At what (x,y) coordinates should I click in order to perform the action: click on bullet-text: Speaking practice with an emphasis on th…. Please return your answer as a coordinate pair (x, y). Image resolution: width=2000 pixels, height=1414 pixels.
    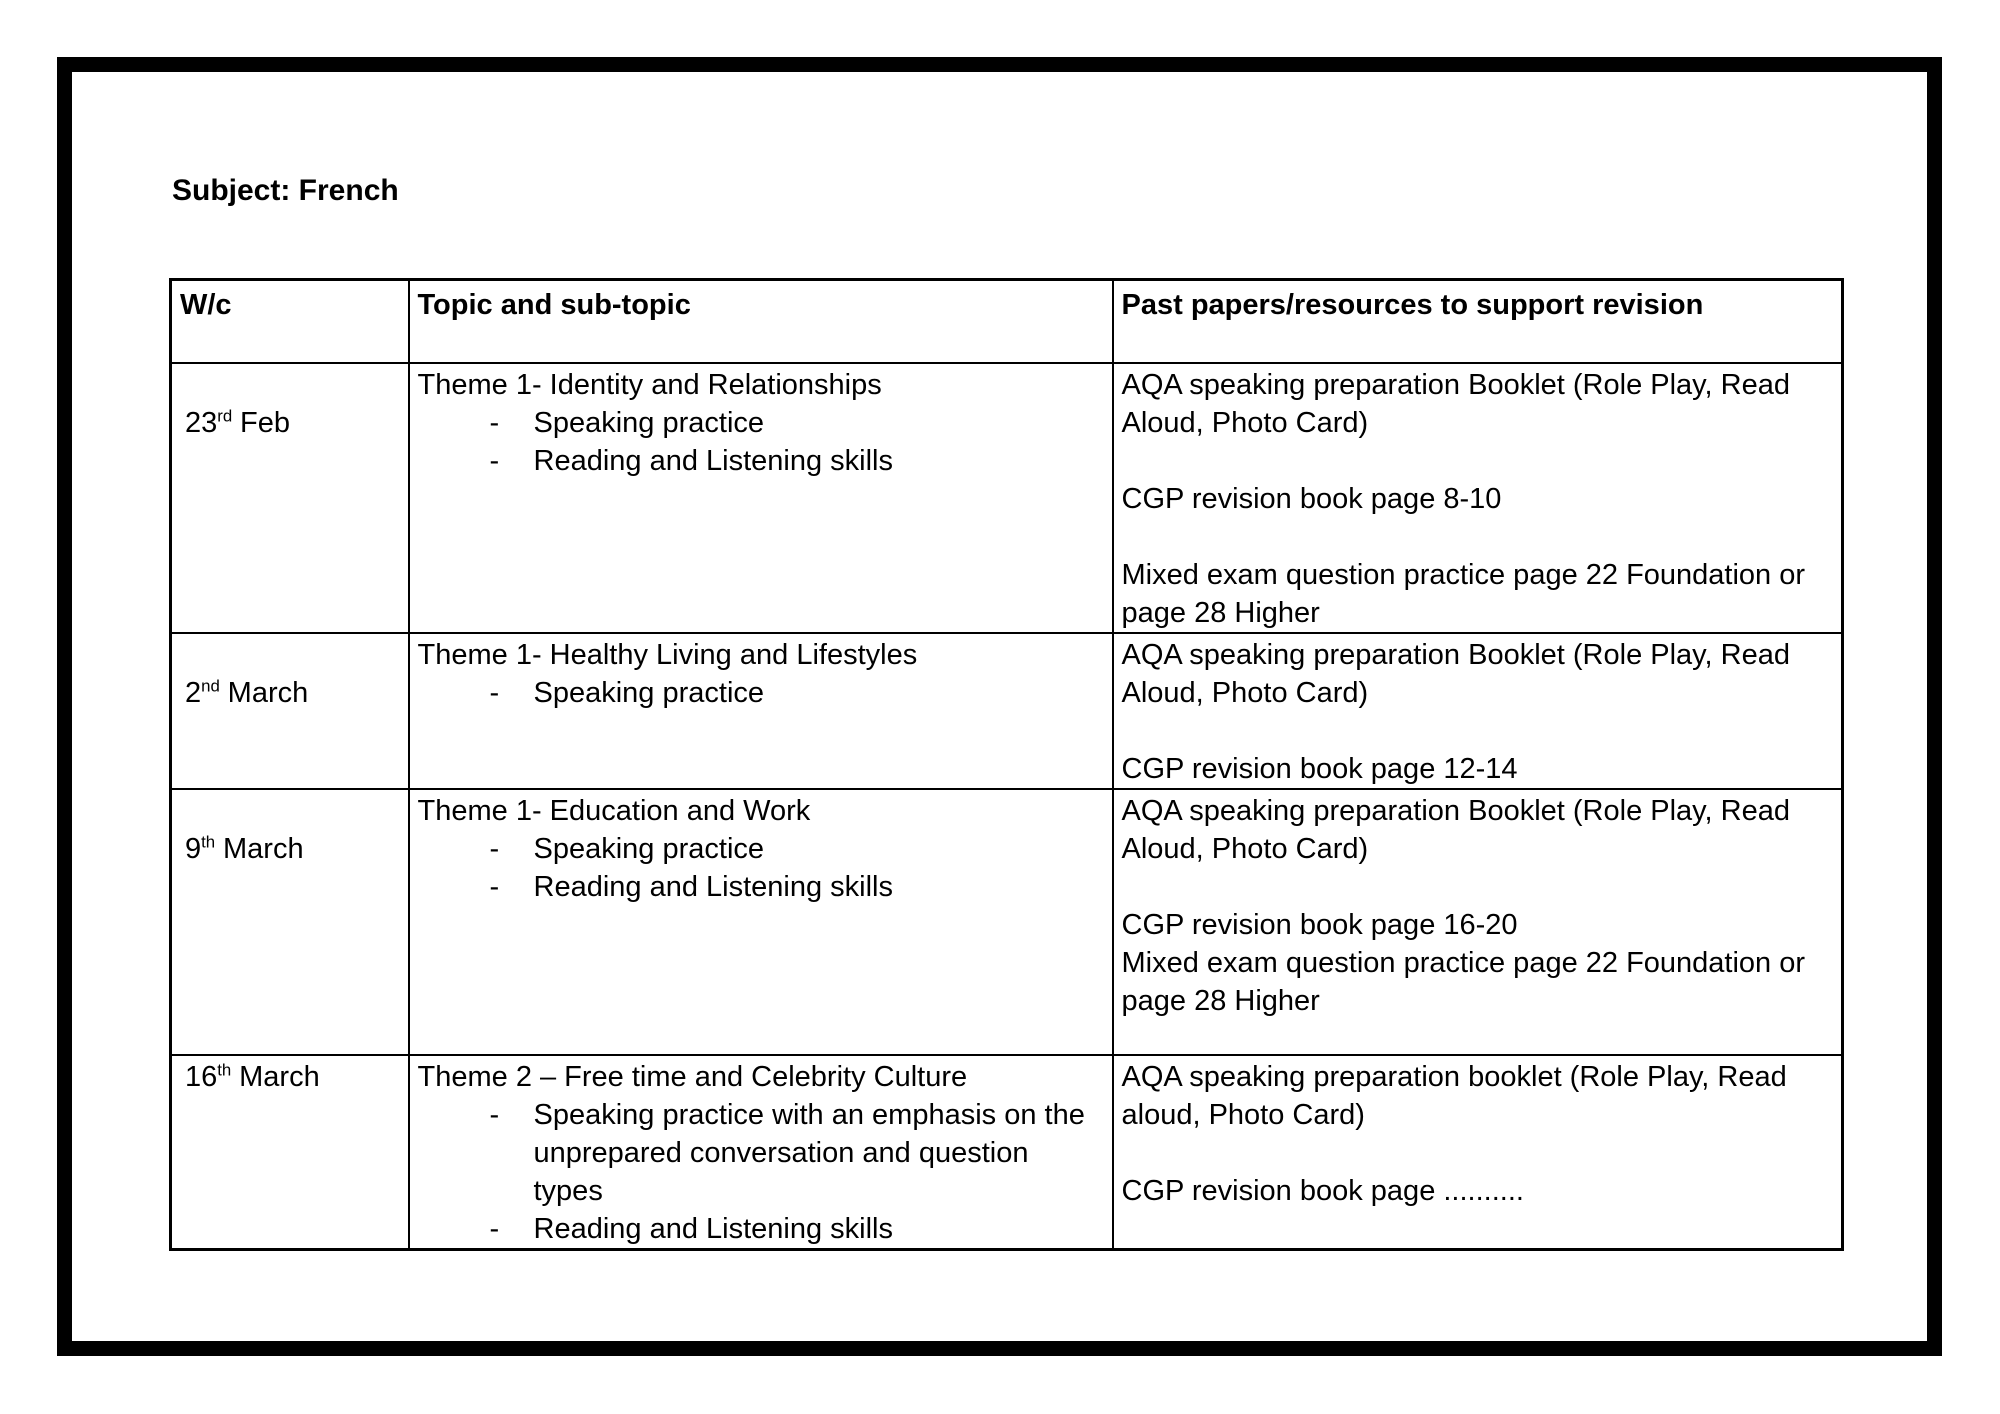
    Looking at the image, I should click on (809, 1152).